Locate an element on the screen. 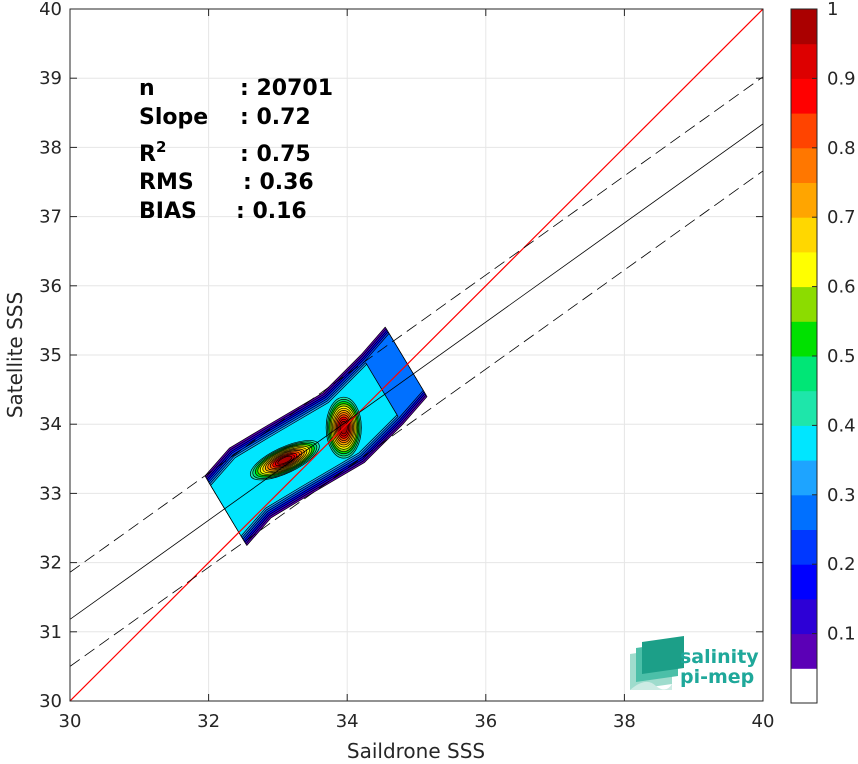  logo-text-line1: salinity is located at coordinates (719, 657).